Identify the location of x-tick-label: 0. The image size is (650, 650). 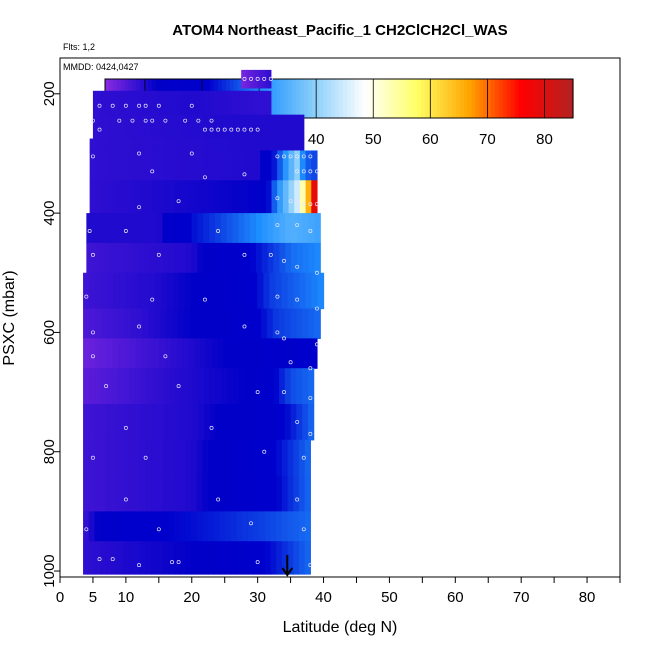
(60, 597).